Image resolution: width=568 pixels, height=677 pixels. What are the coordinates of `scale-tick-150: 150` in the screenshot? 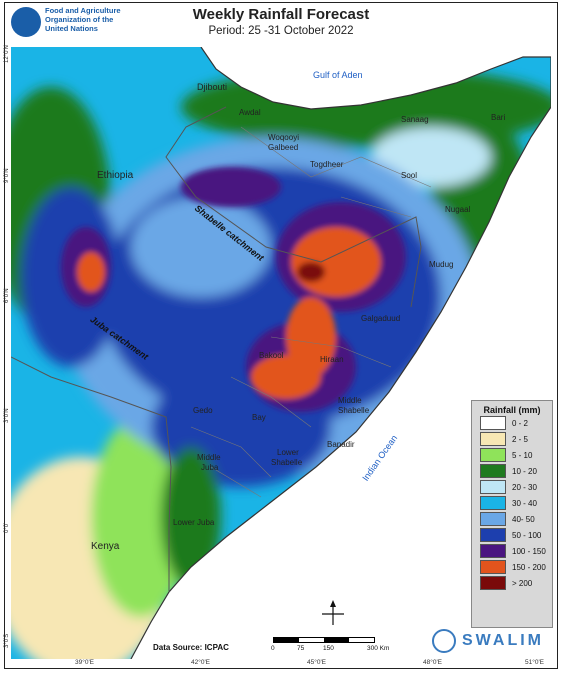 It's located at (328, 648).